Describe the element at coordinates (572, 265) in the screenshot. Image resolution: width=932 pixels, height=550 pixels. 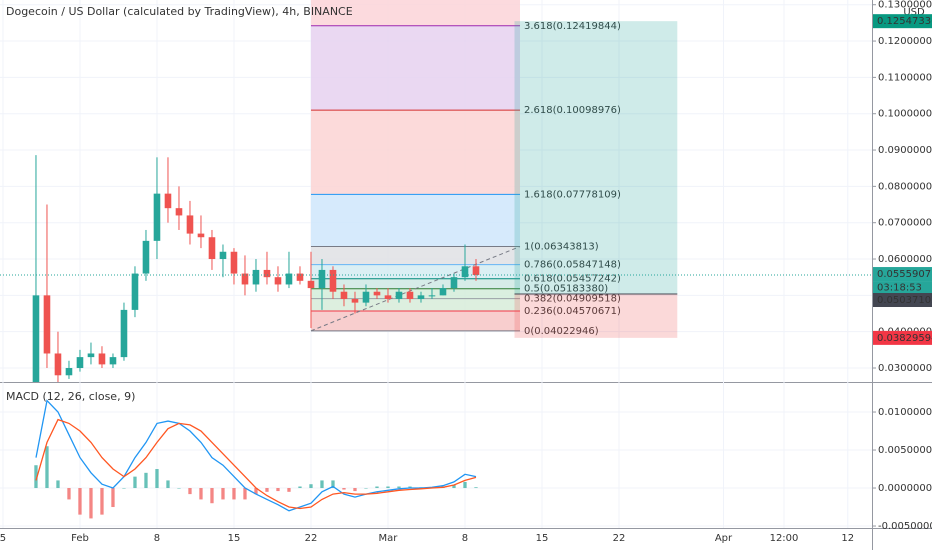
I see `fib-label: 0.786(0.05847148)` at that location.